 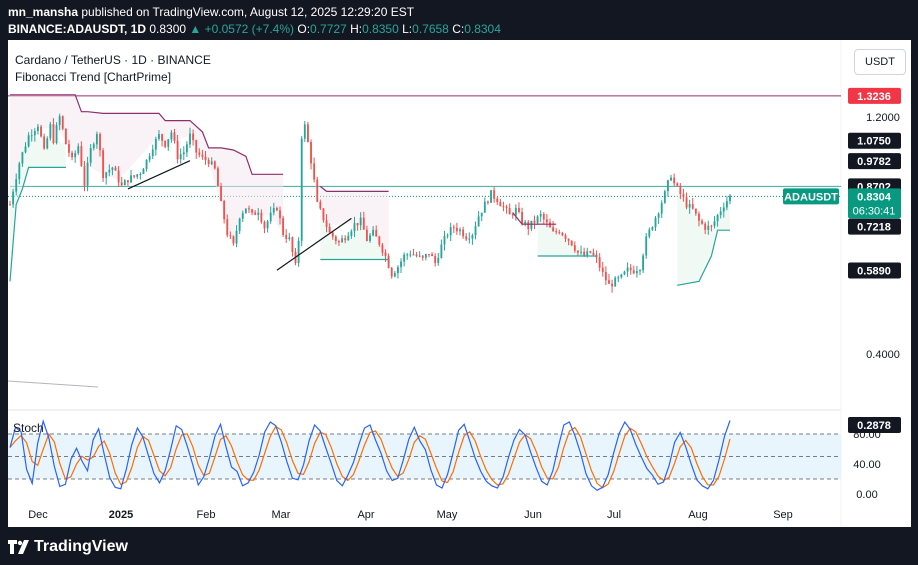 What do you see at coordinates (874, 272) in the screenshot?
I see `price-label-text: 0.5890` at bounding box center [874, 272].